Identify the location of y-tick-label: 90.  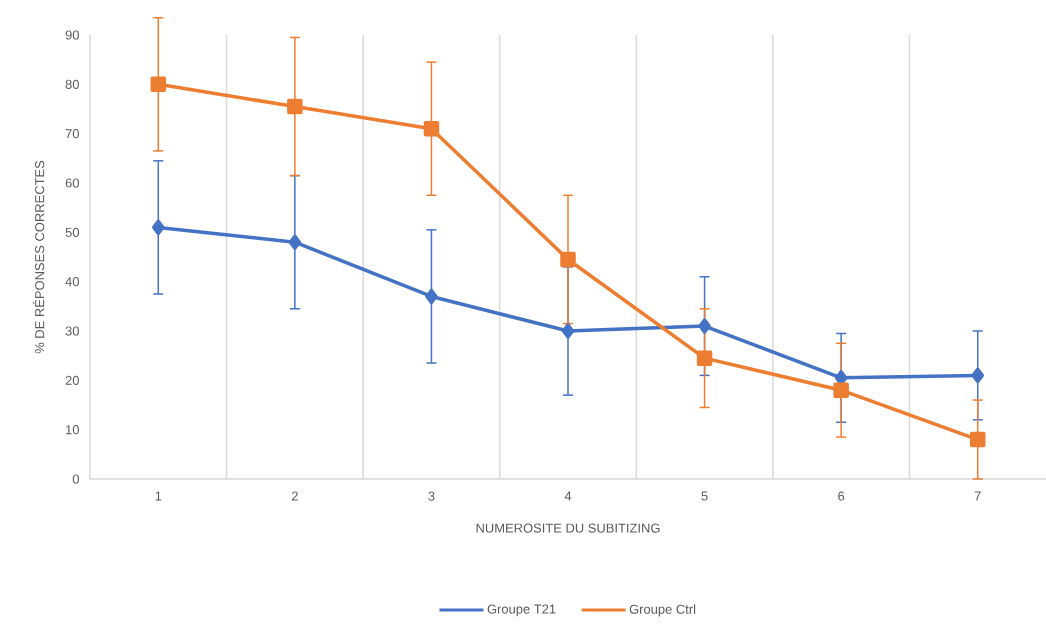
(72, 35).